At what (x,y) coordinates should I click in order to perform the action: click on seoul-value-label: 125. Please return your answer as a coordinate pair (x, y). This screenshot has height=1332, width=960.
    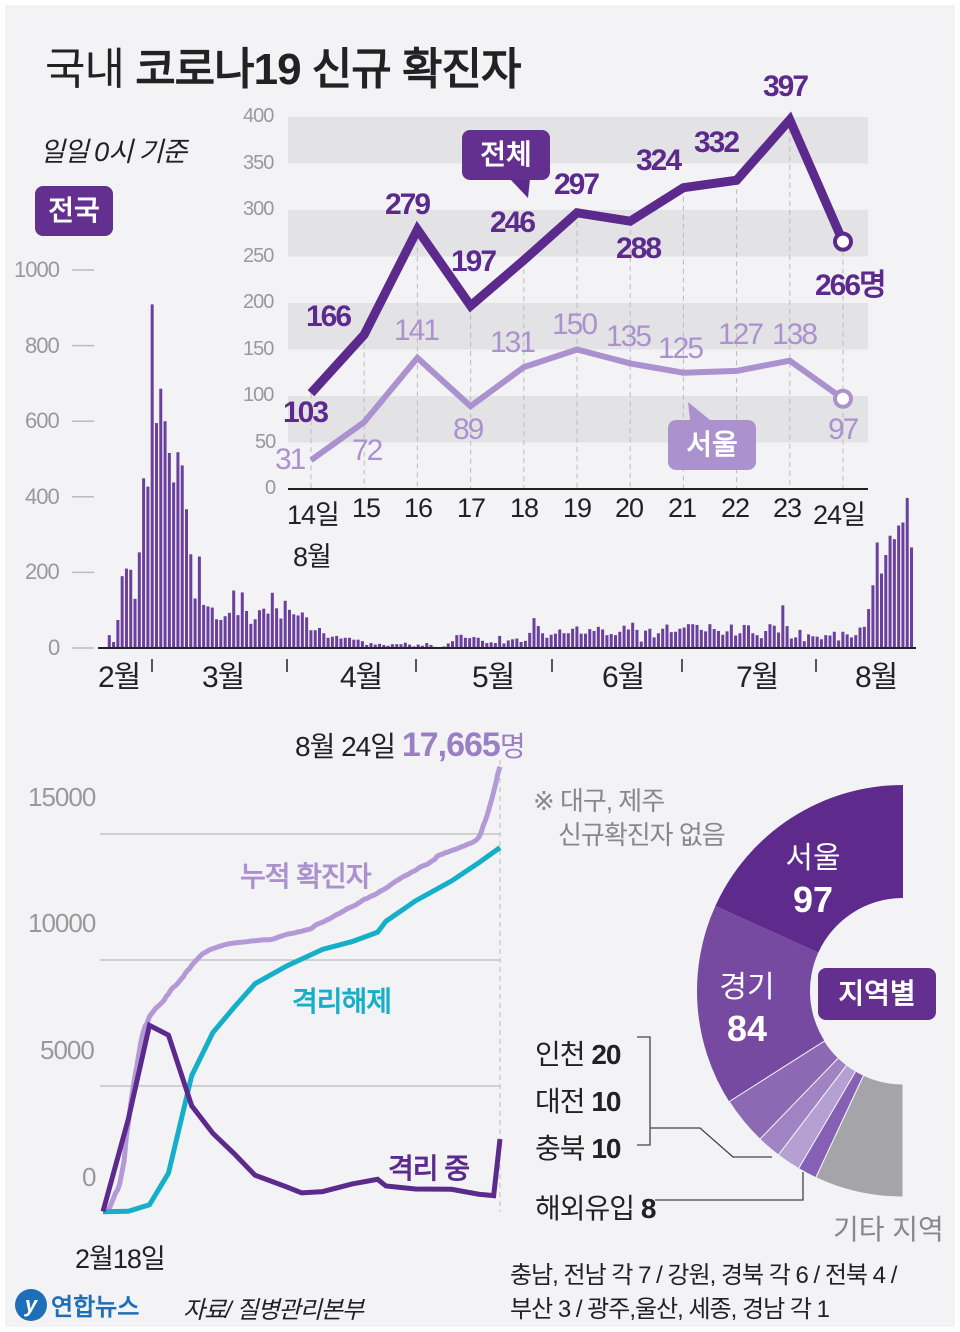
    Looking at the image, I should click on (681, 348).